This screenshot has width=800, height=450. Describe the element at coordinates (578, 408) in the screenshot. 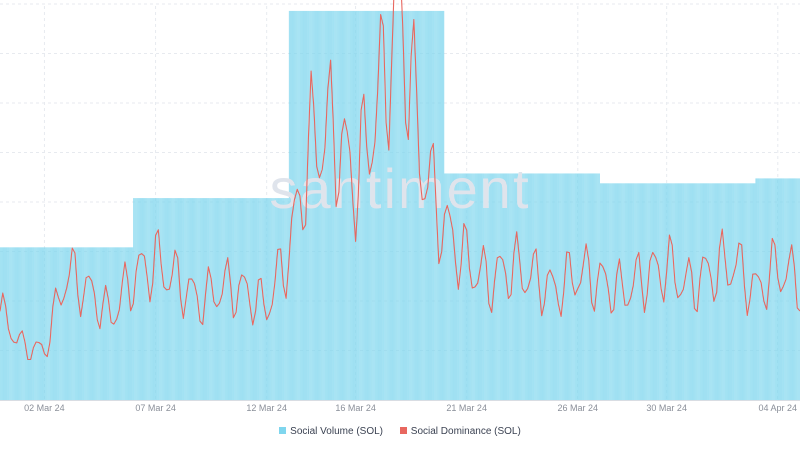

I see `x-tick-label: 26 Mar 24` at that location.